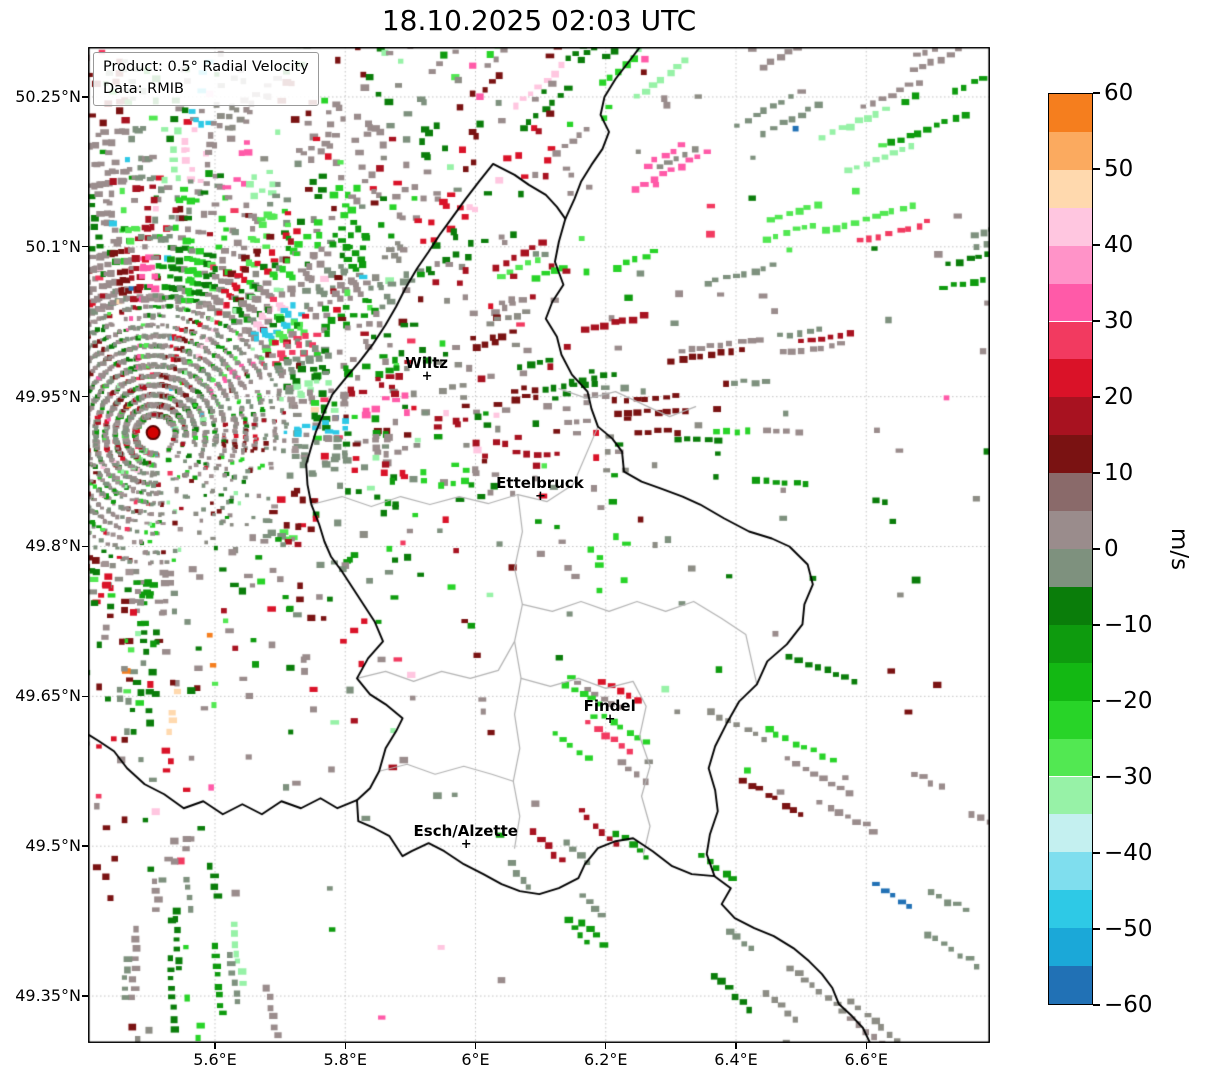  I want to click on colorbar, so click(1070, 549).